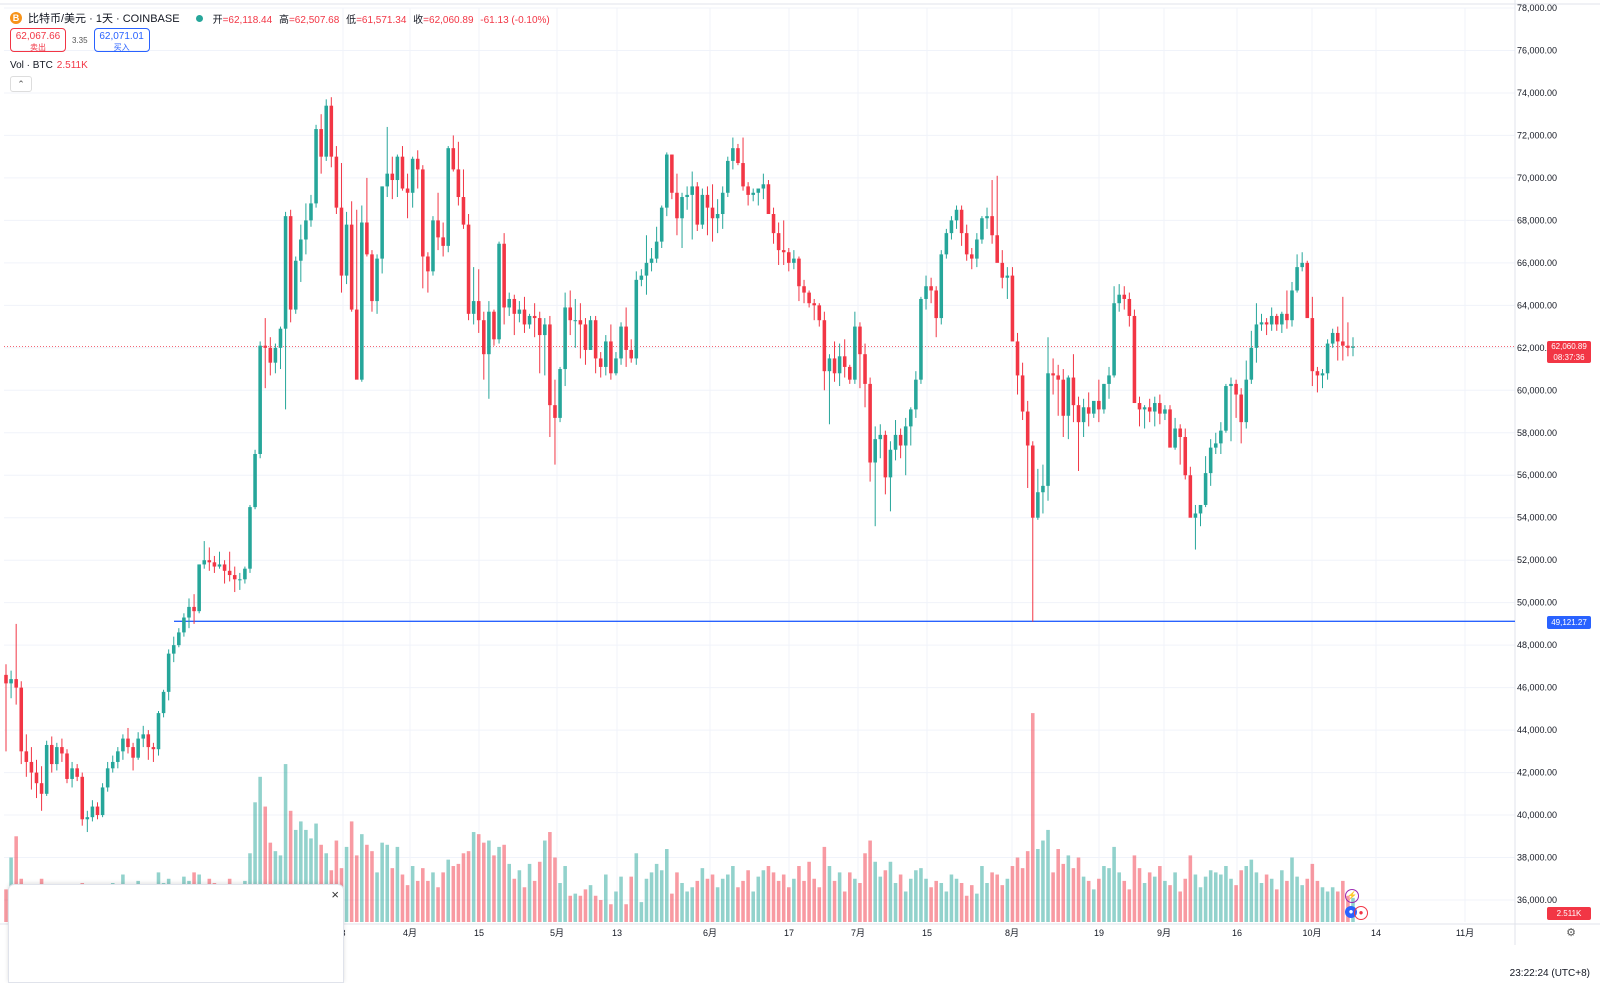 Image resolution: width=1600 pixels, height=983 pixels. What do you see at coordinates (21, 84) in the screenshot?
I see `chevron-up-icon: ⌃` at bounding box center [21, 84].